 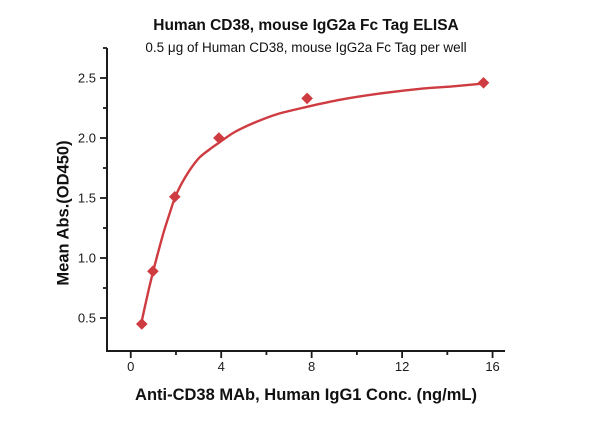 What do you see at coordinates (306, 25) in the screenshot?
I see `chart-title: Human CD38, mouse IgG2a Fc Tag ELISA` at bounding box center [306, 25].